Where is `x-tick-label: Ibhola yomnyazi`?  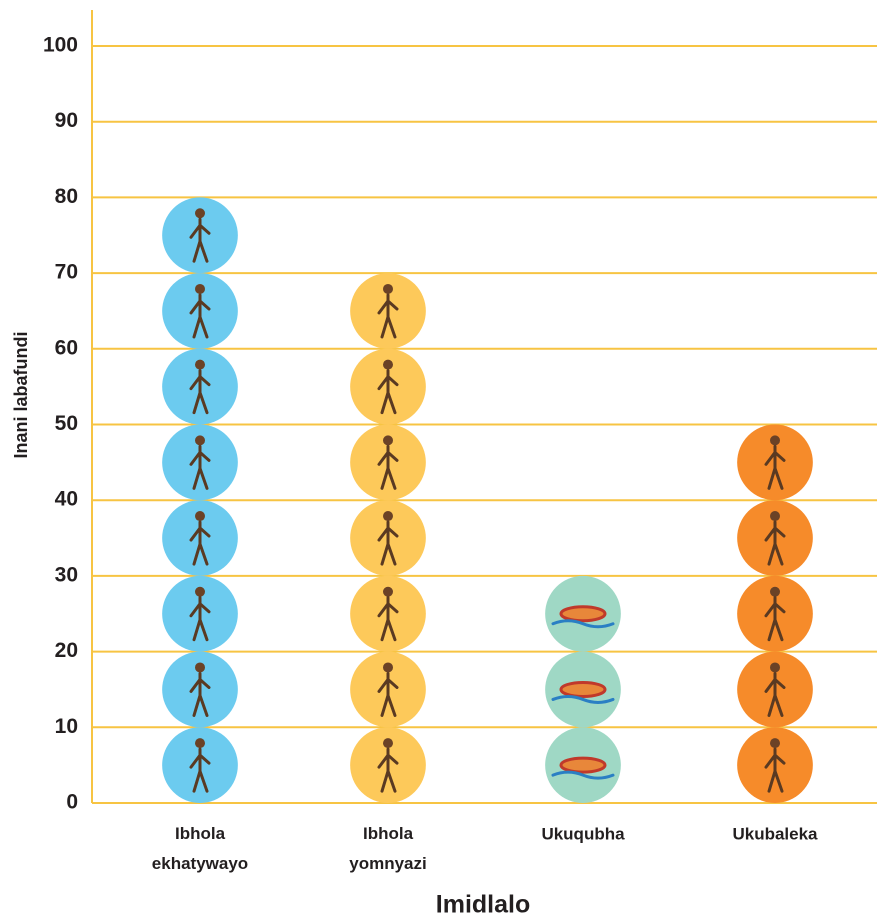 x-tick-label: Ibhola yomnyazi is located at coordinates (387, 848).